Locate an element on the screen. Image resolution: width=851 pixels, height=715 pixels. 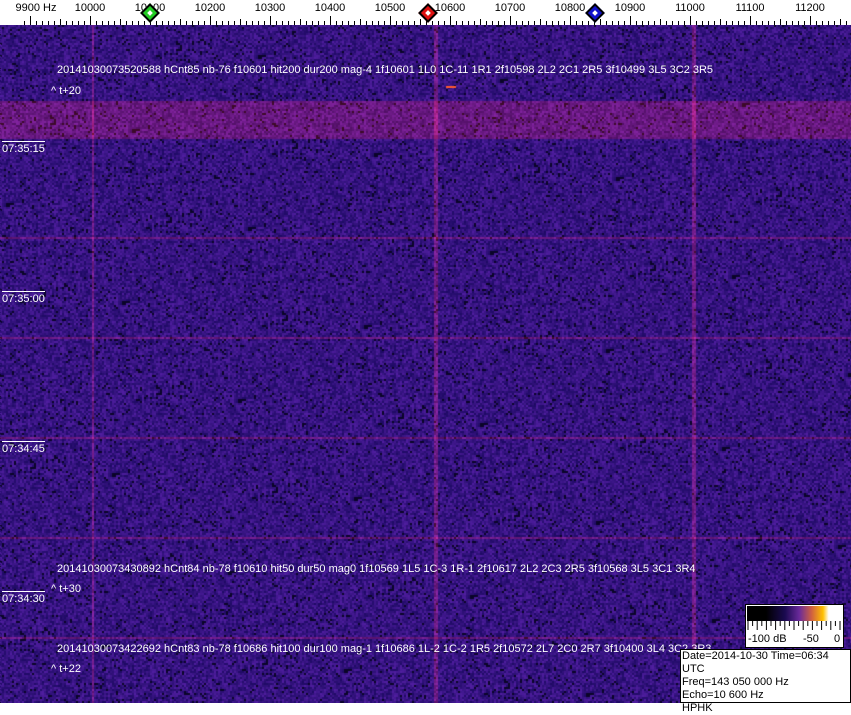
colormap-max-label: 0 is located at coordinates (837, 639).